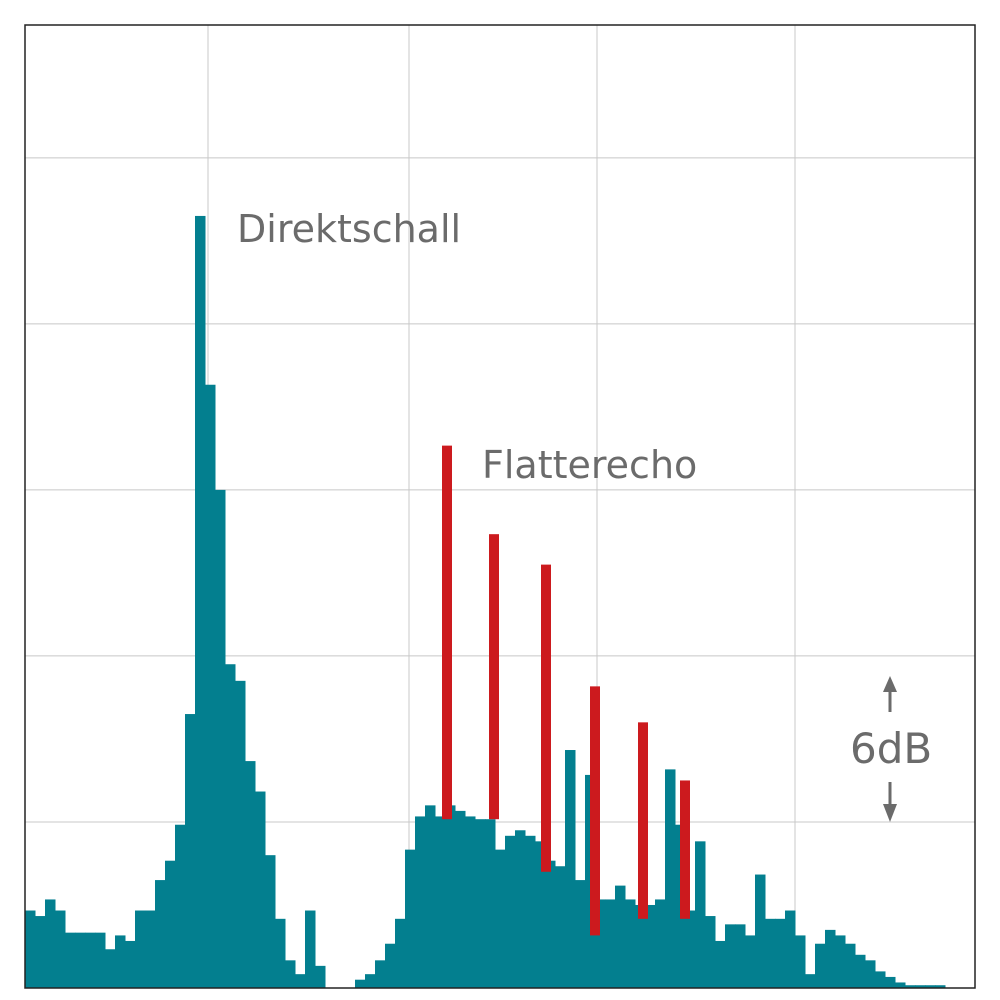 This screenshot has width=1000, height=1000. I want to click on annotation: Flatterecho, so click(589, 465).